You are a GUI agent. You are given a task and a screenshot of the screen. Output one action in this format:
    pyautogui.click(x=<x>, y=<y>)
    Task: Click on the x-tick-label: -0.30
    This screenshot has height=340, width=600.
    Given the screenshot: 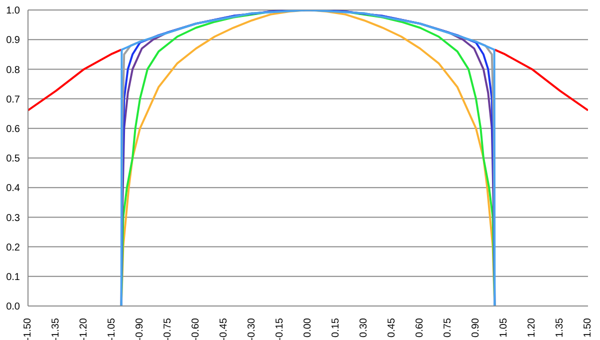 What is the action you would take?
    pyautogui.click(x=252, y=329)
    